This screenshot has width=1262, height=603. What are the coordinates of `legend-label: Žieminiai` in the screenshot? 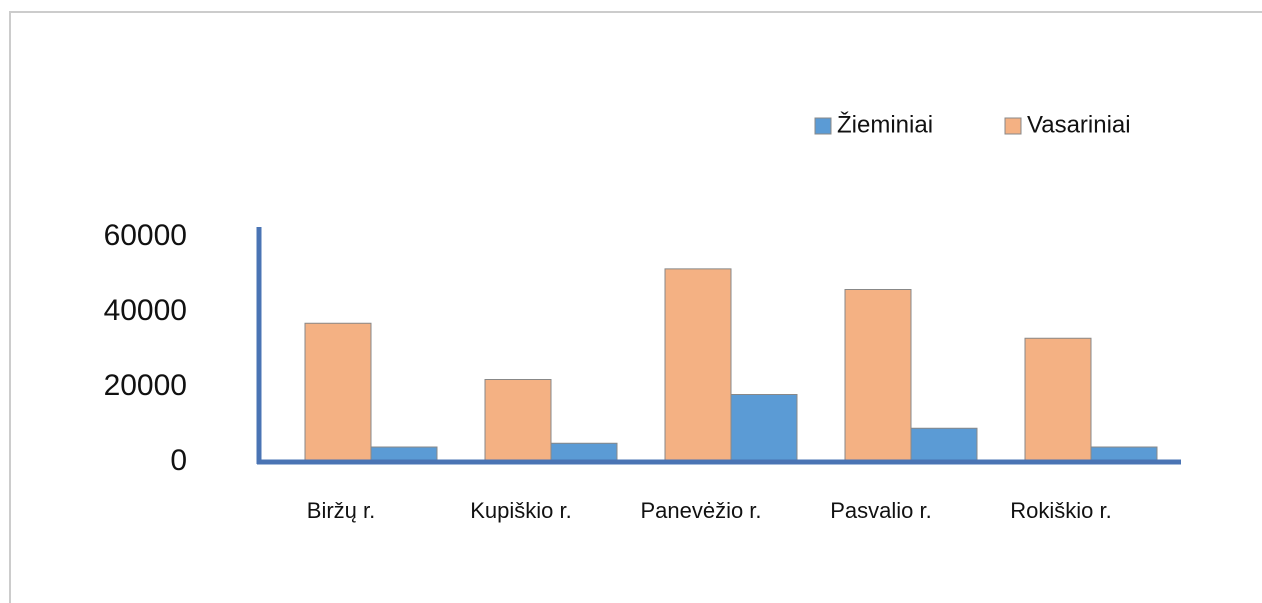 It's located at (885, 124).